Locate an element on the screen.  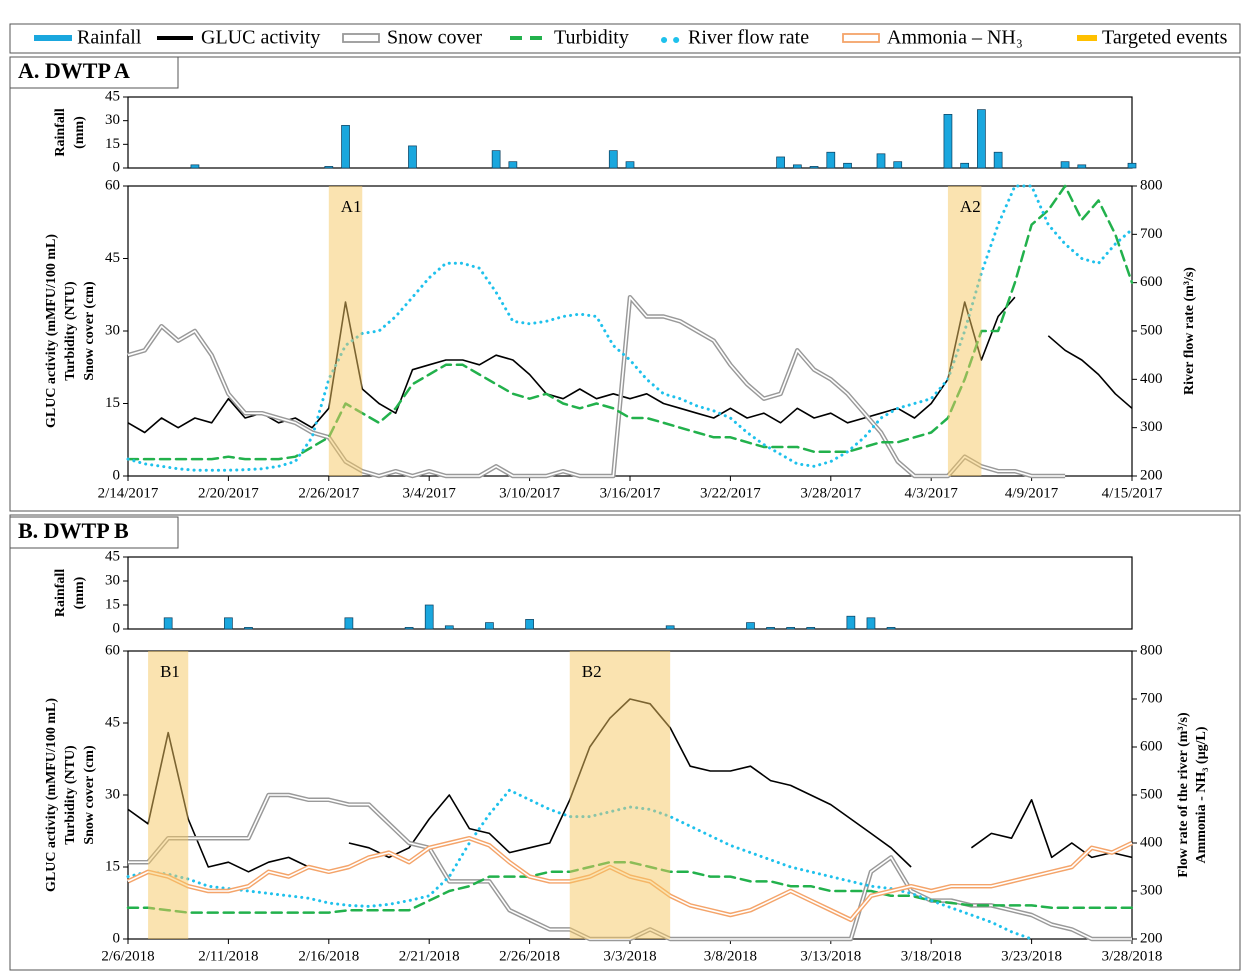
y2-tick-label: 400 is located at coordinates (1151, 379).